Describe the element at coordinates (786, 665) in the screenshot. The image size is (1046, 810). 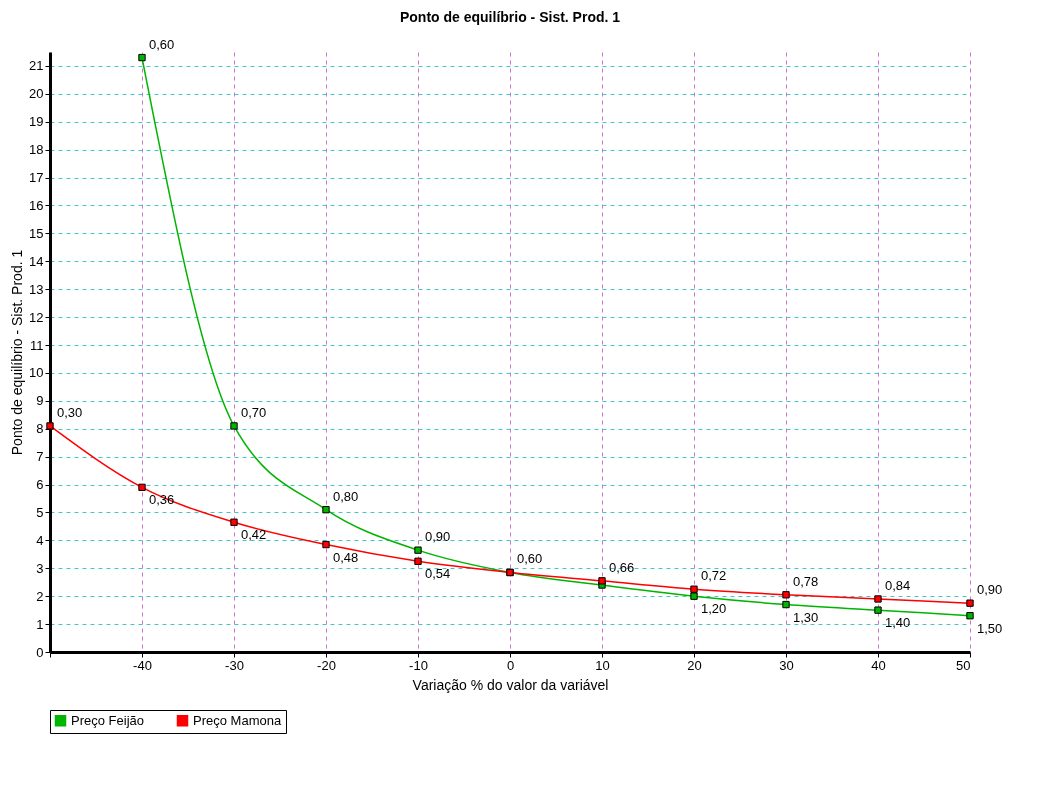
I see `x-tick-label: 30` at that location.